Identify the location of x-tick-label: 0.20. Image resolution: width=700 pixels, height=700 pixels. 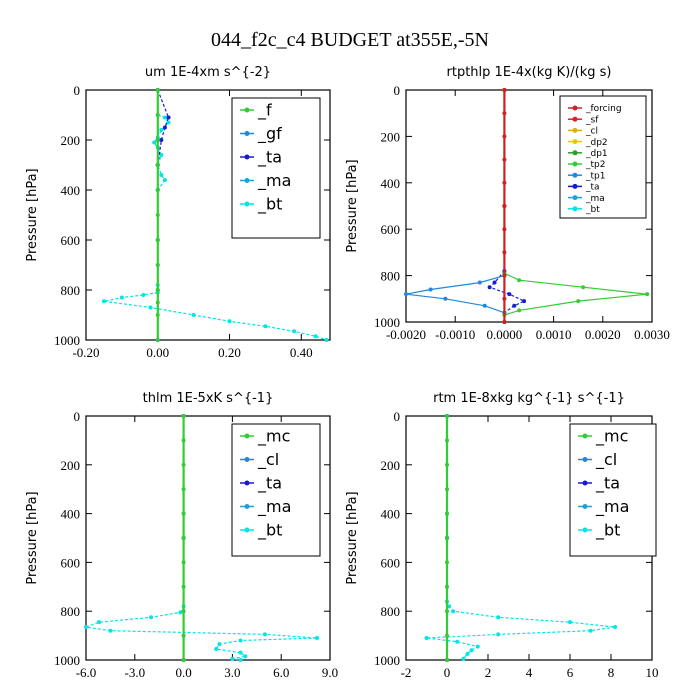
(229, 352).